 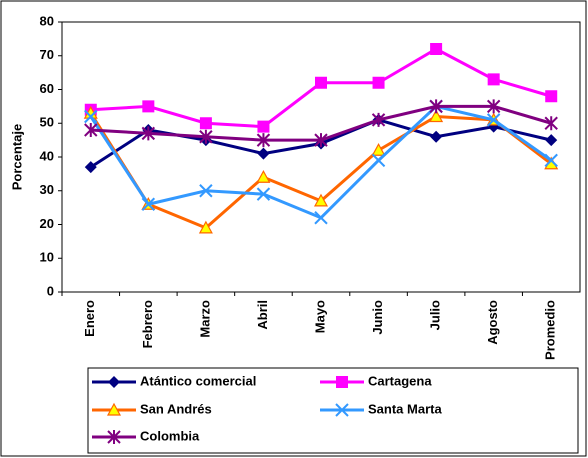 What do you see at coordinates (16, 157) in the screenshot?
I see `y-axis-label: Porcentaje` at bounding box center [16, 157].